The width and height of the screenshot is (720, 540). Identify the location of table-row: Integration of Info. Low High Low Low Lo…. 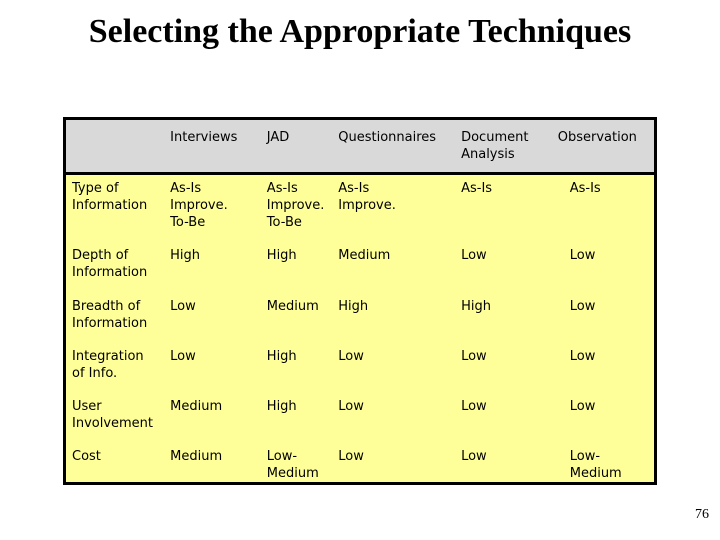
(360, 367).